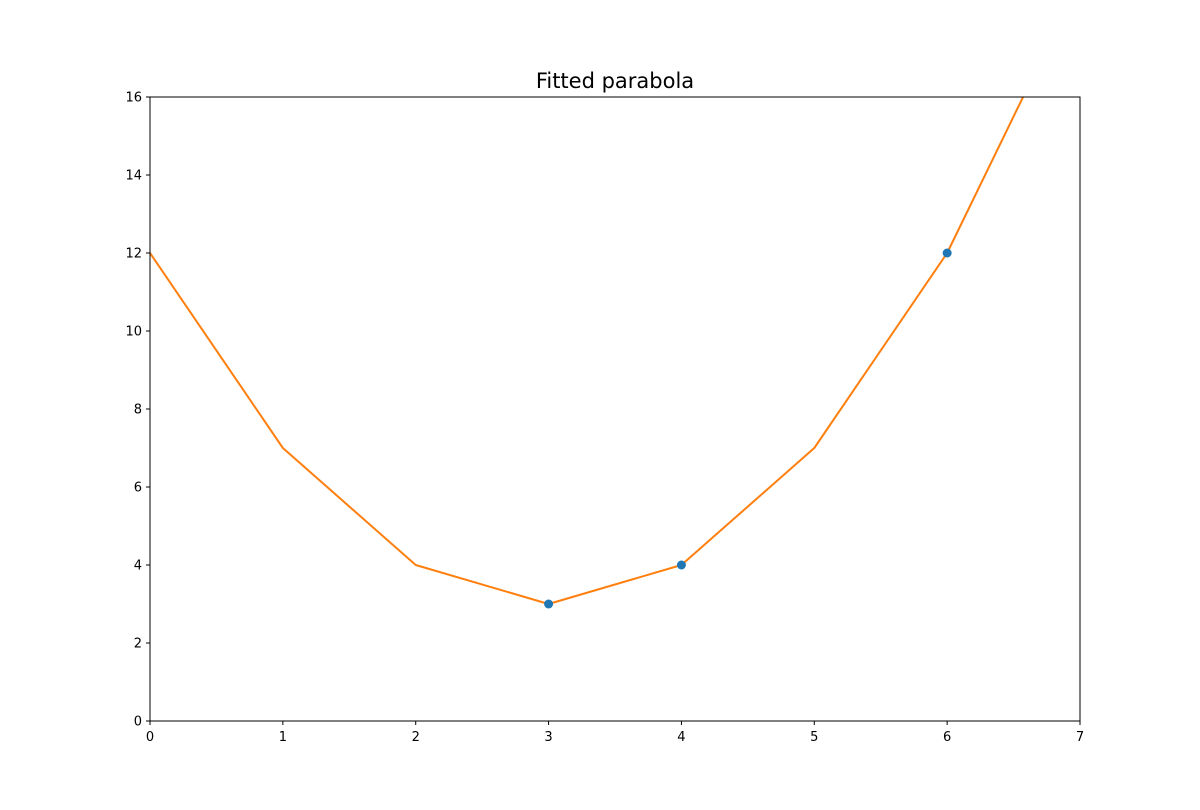 The image size is (1200, 810). I want to click on x-tick-label: 7, so click(1080, 737).